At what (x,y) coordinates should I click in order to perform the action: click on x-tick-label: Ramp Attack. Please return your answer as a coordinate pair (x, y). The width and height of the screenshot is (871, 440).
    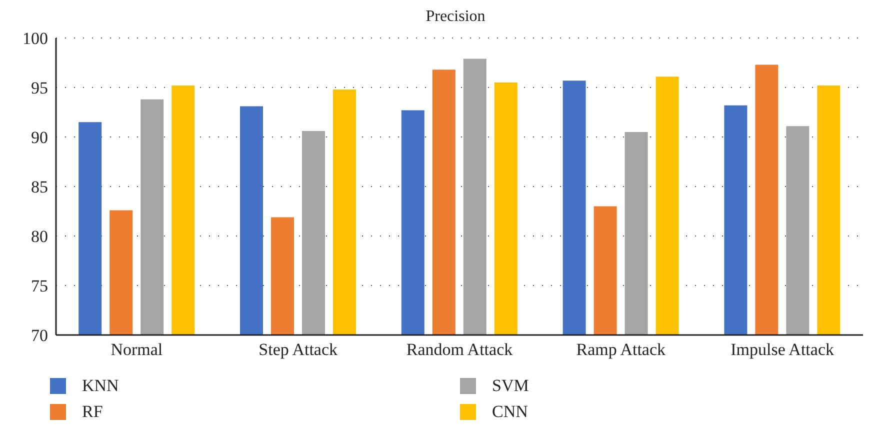
    Looking at the image, I should click on (621, 350).